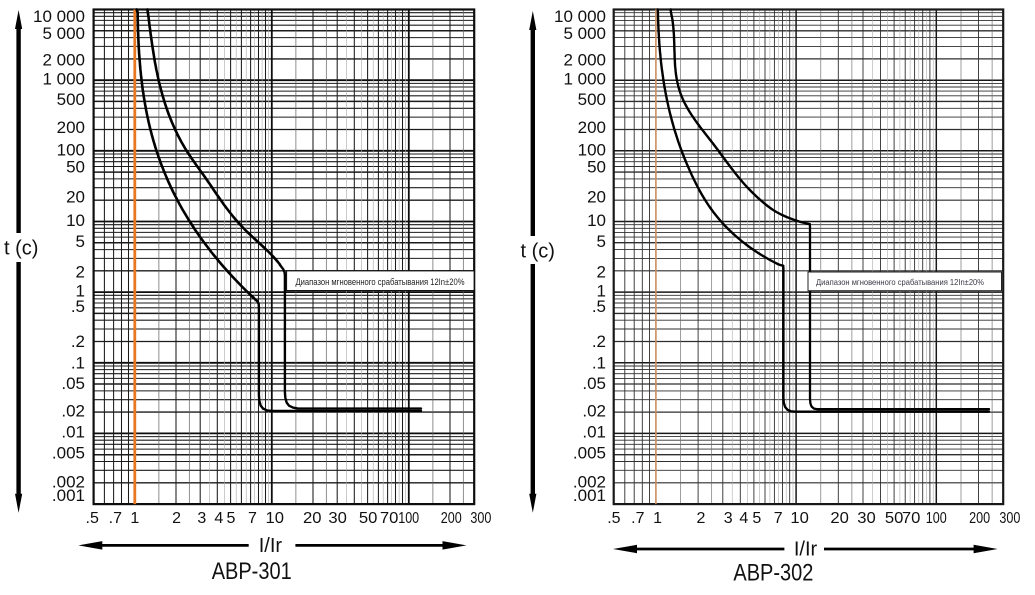  I want to click on svg-text: АВР-301, so click(252, 571).